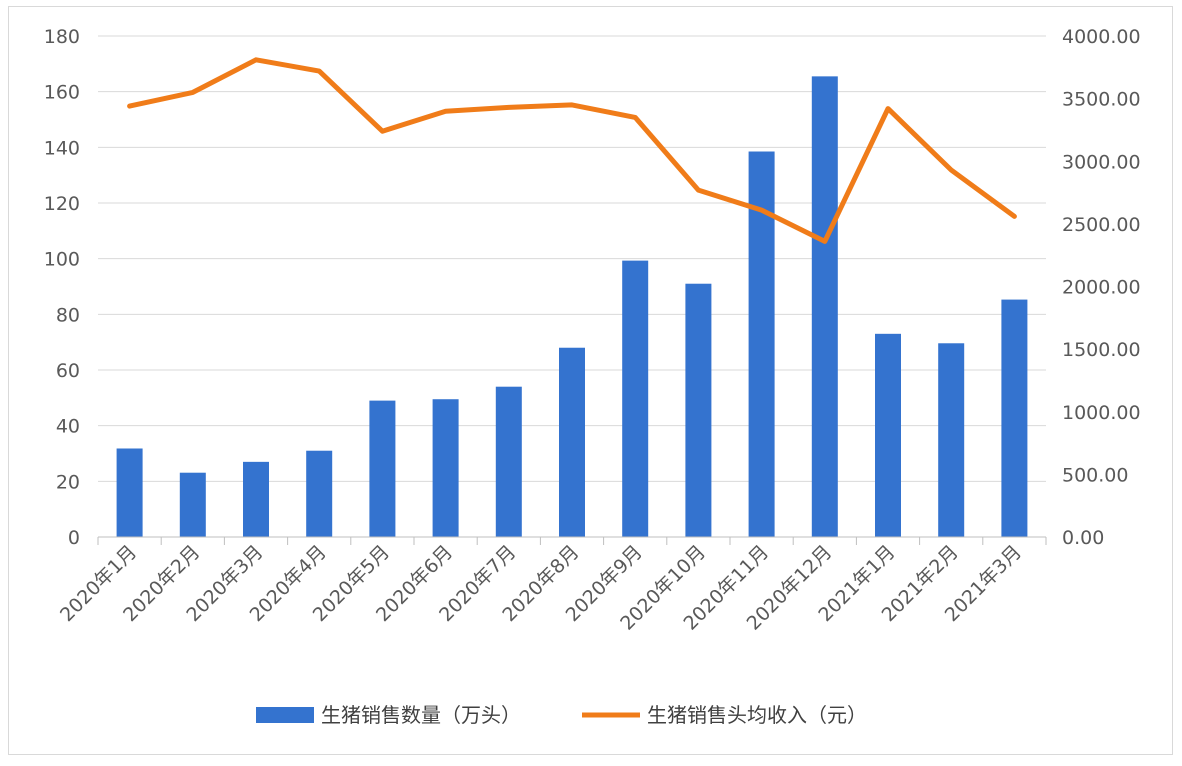 This screenshot has width=1182, height=766. What do you see at coordinates (62, 148) in the screenshot?
I see `left-tick-label: 140` at bounding box center [62, 148].